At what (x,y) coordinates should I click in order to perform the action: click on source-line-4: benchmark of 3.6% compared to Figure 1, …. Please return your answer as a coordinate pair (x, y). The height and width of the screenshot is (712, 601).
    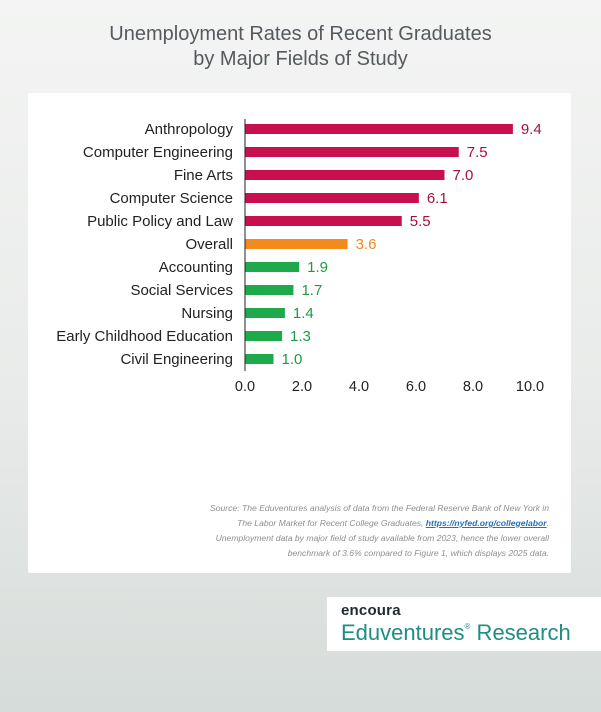
    Looking at the image, I should click on (418, 553).